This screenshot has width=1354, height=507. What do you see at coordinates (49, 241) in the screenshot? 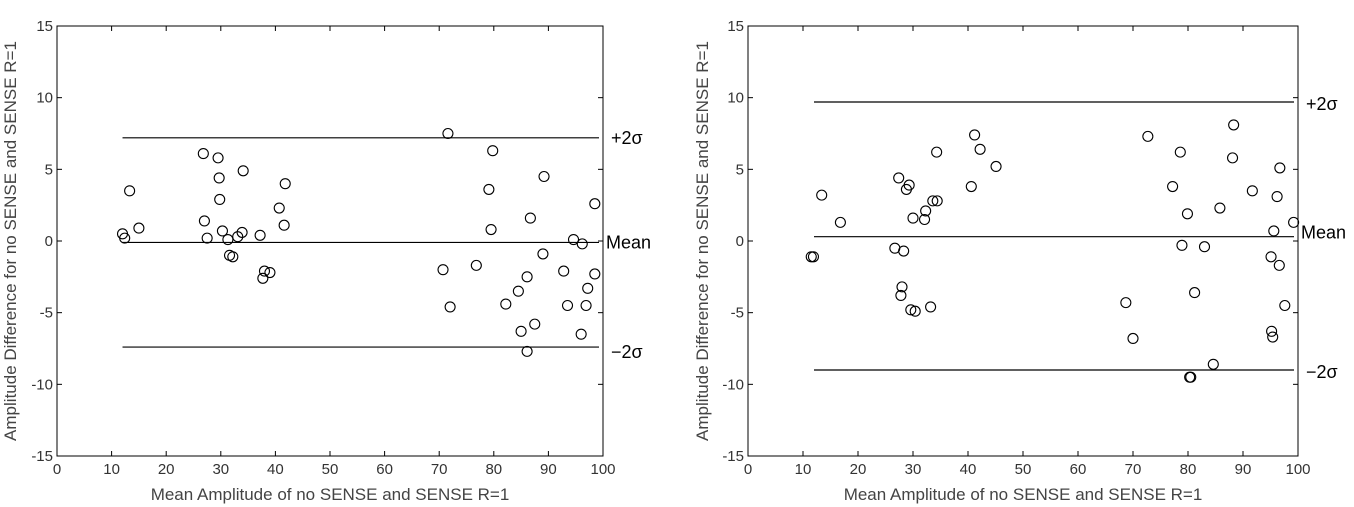
I see `y-tick-label: 0` at bounding box center [49, 241].